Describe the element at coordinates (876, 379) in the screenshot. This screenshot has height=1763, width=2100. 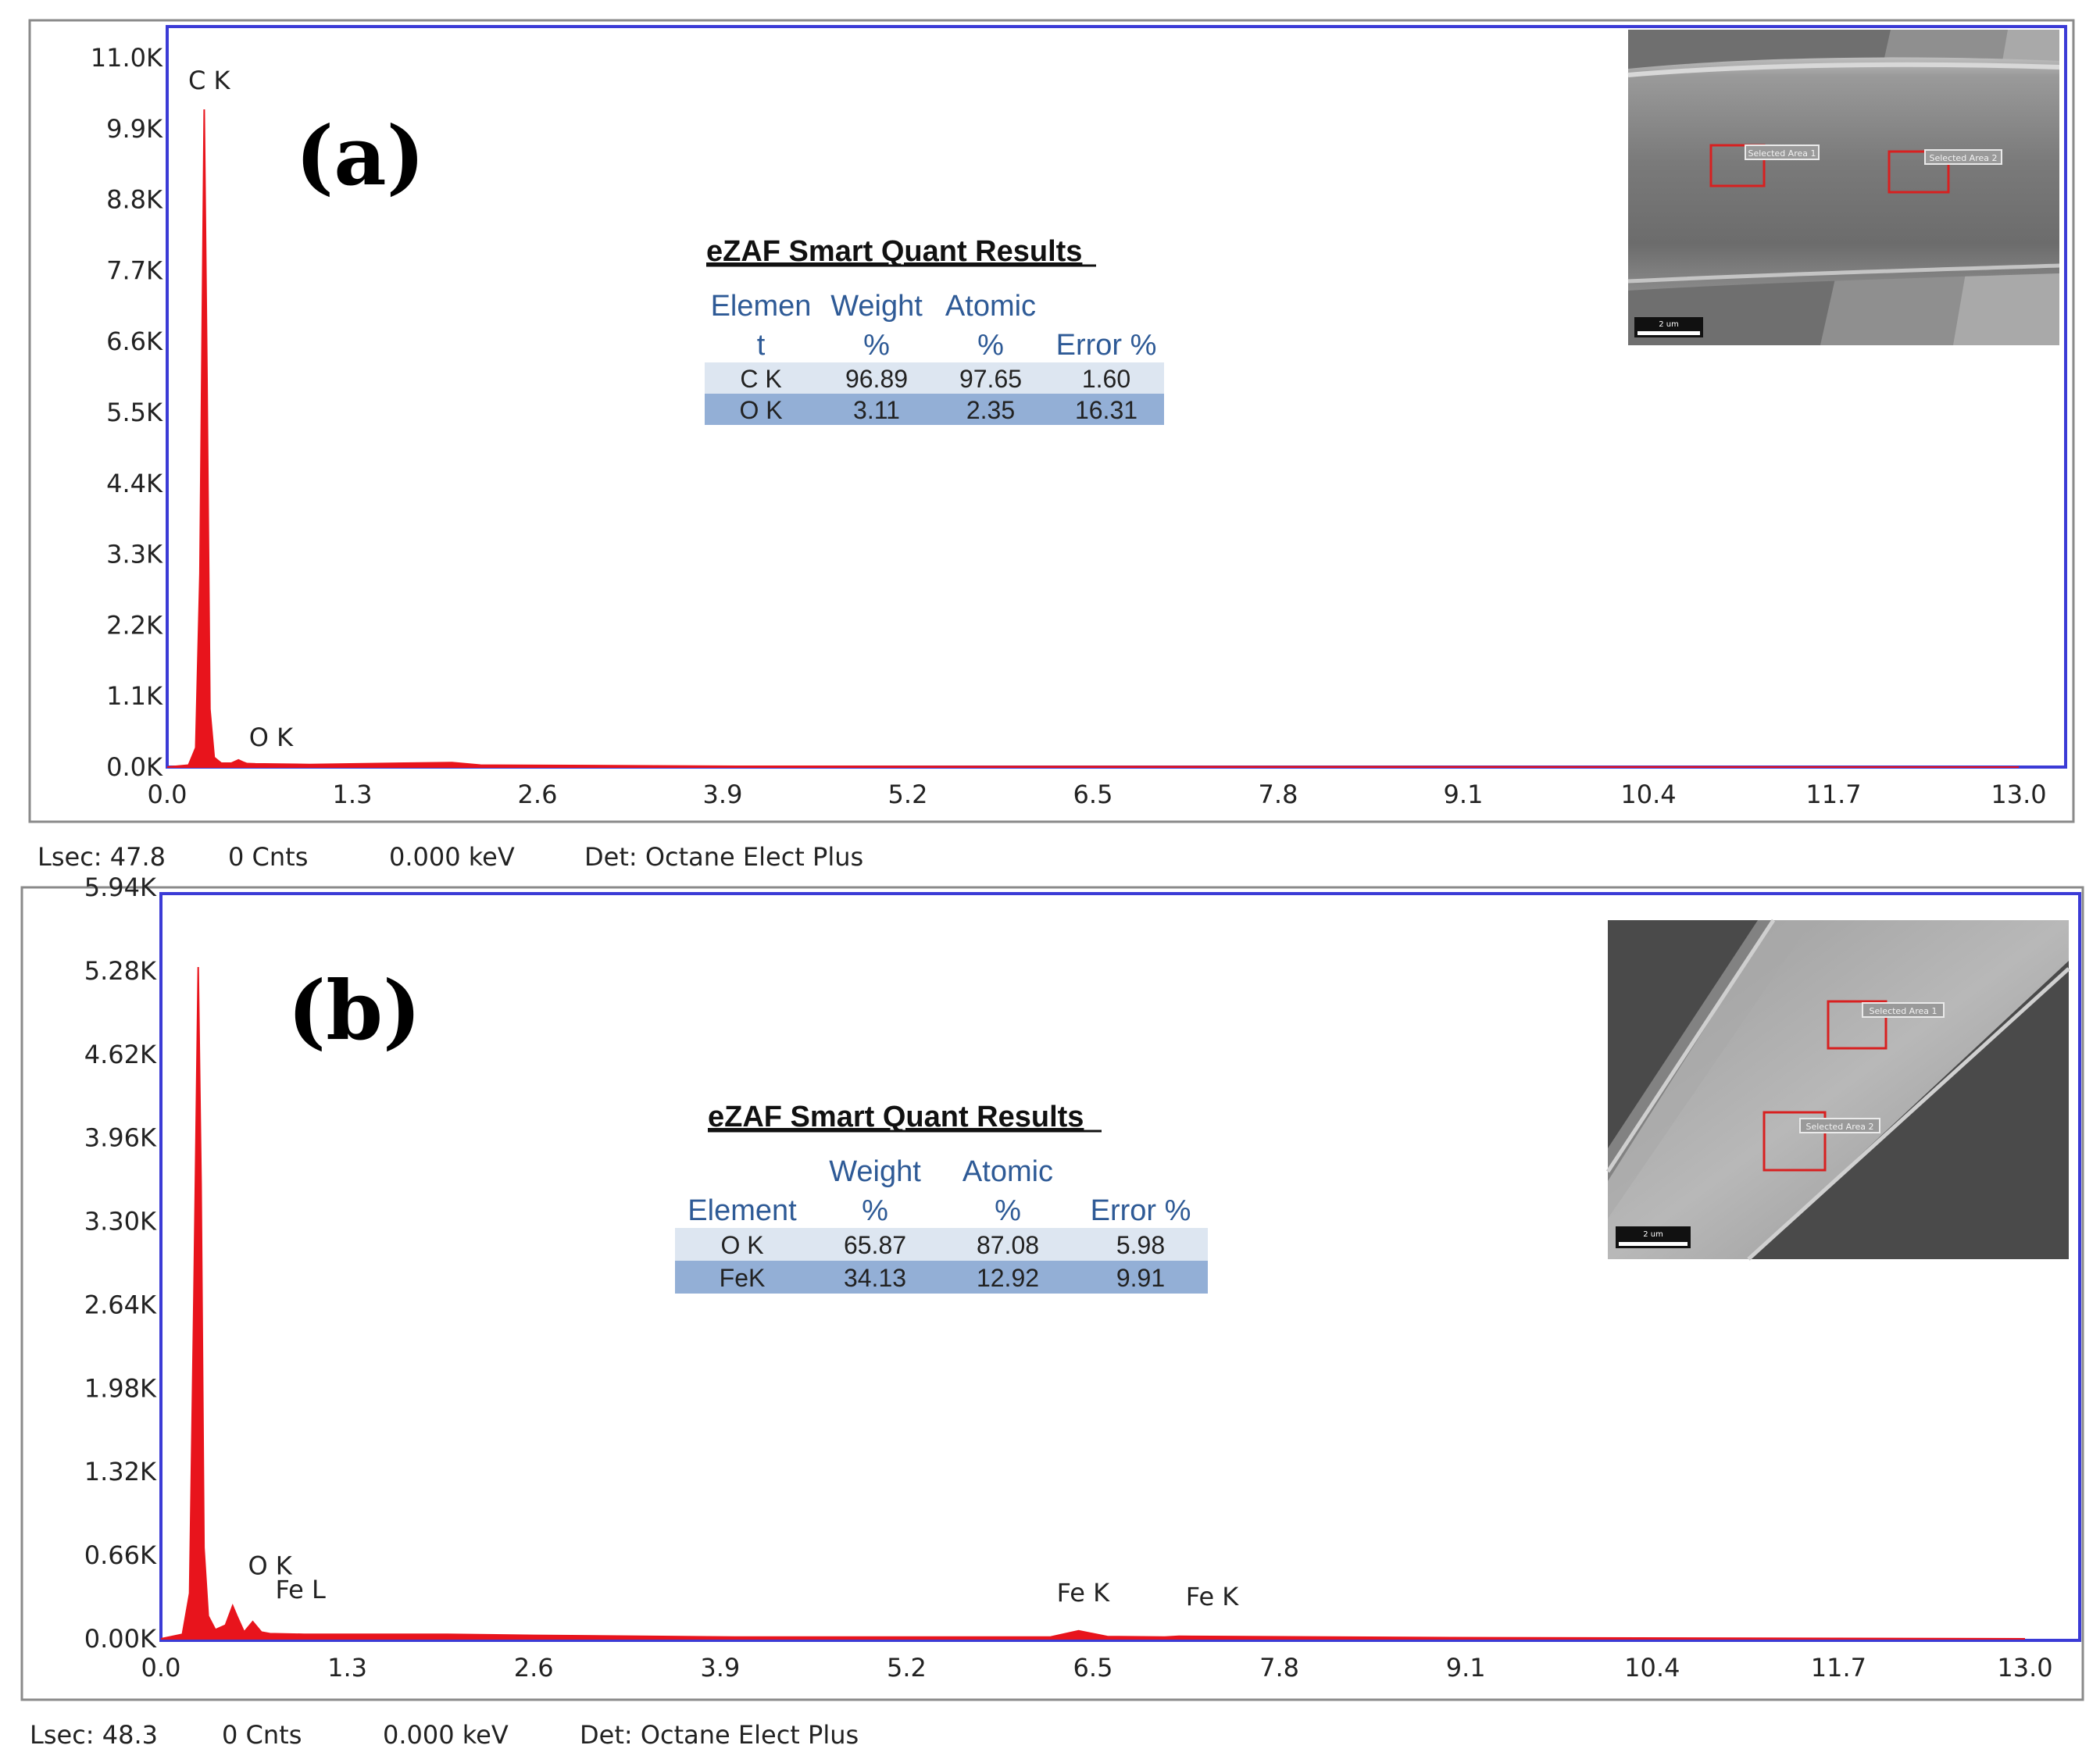
I see `table-cell: 96.89` at that location.